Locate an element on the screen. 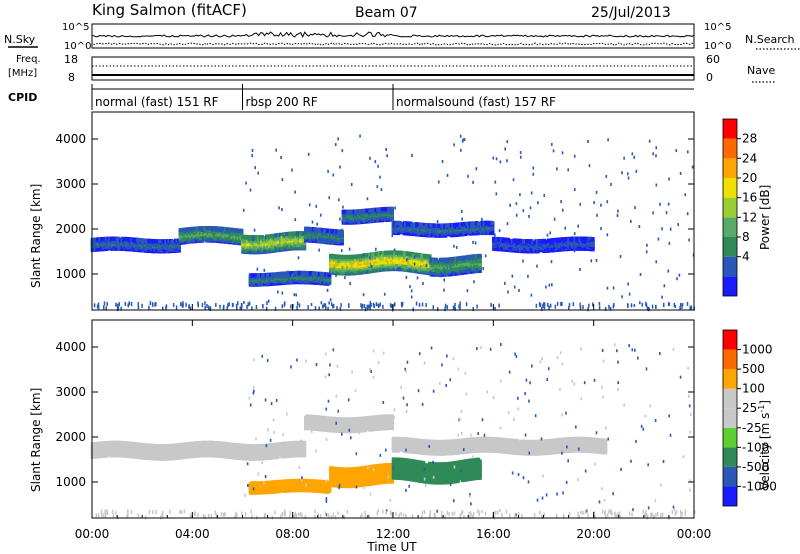  velocity-cell is located at coordinates (142, 445).